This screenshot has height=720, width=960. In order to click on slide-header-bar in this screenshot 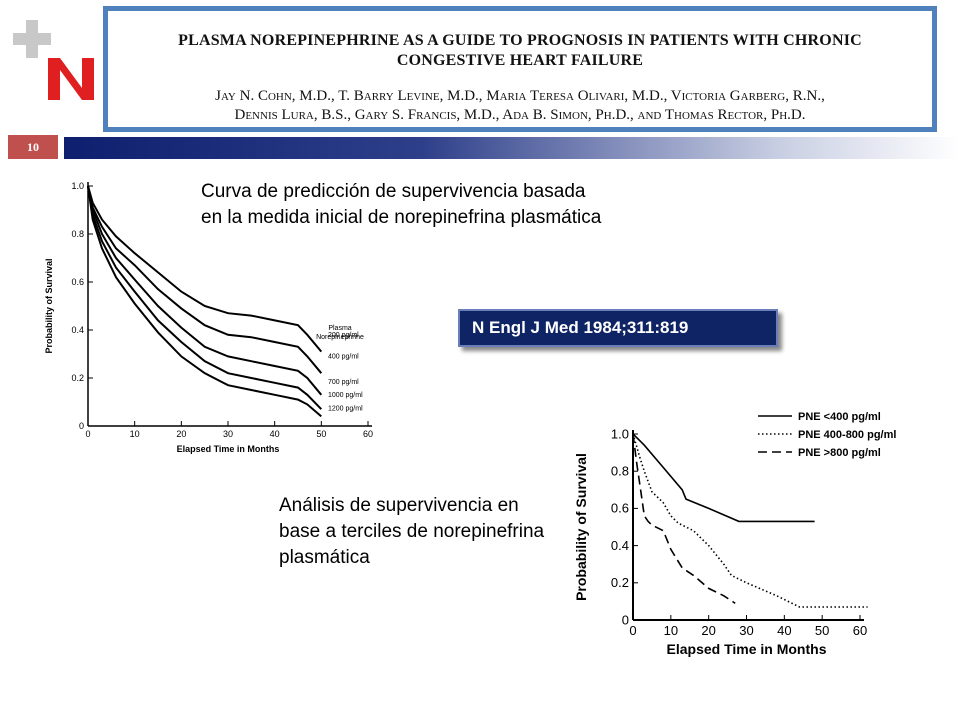, I will do `click(512, 148)`.